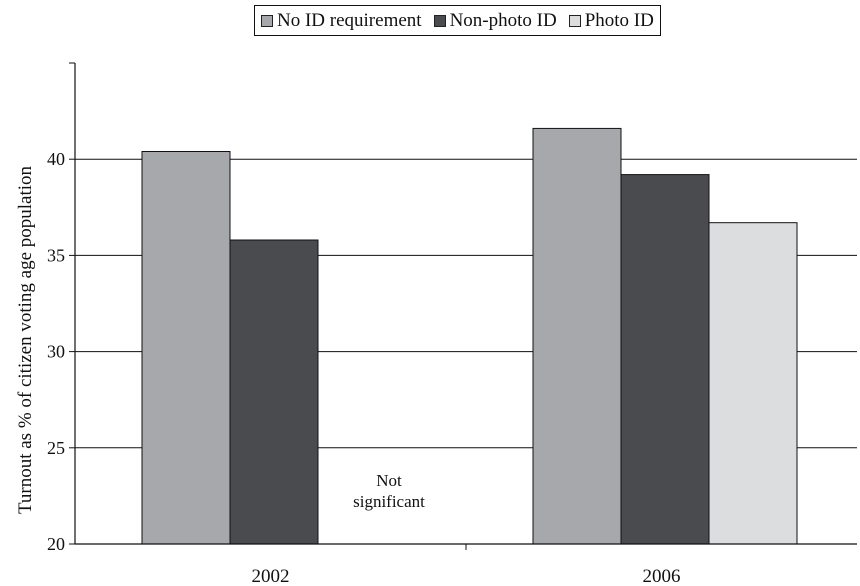 The height and width of the screenshot is (586, 860). I want to click on x-tick-label: 2006, so click(662, 576).